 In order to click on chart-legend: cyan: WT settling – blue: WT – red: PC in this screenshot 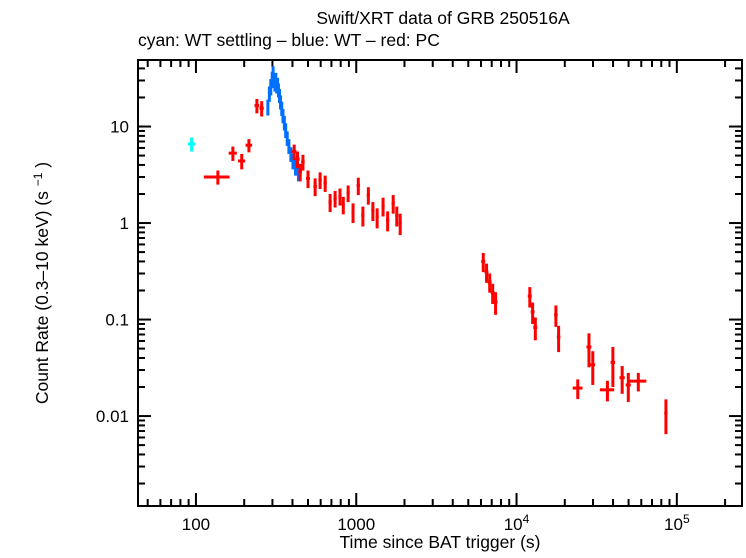, I will do `click(289, 40)`.